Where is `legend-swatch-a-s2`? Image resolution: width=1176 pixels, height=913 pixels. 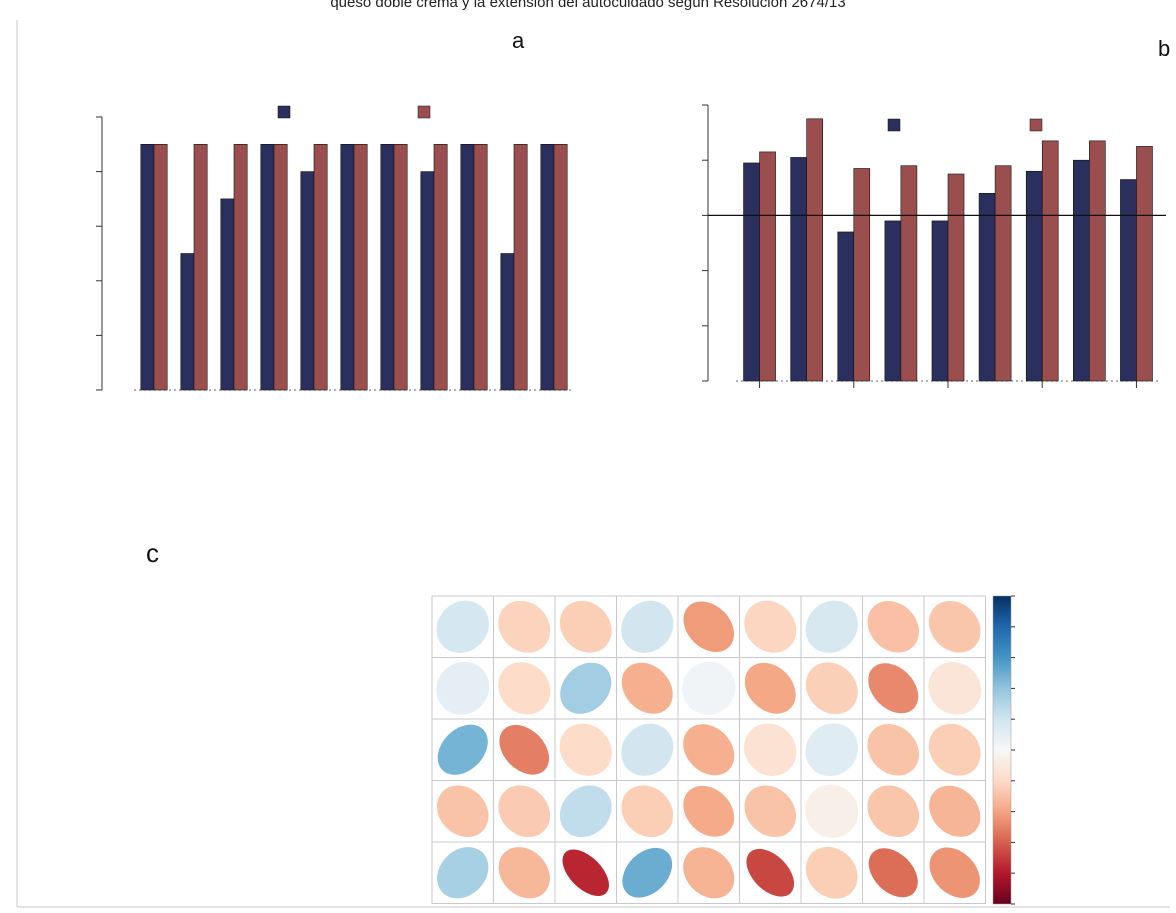
legend-swatch-a-s2 is located at coordinates (424, 112).